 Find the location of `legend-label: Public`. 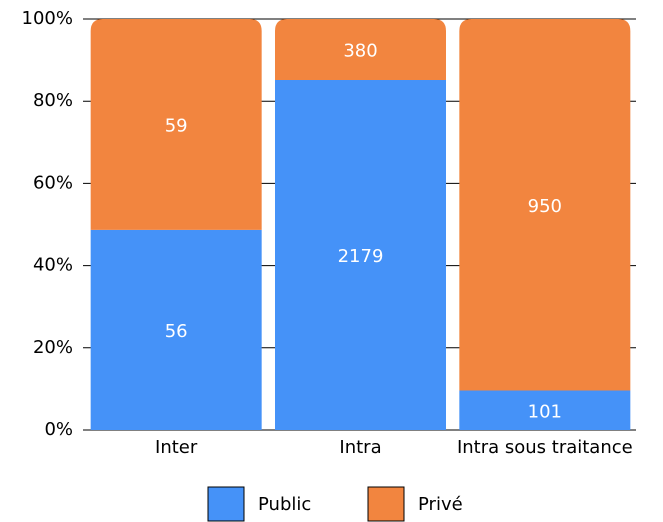

legend-label: Public is located at coordinates (284, 504).